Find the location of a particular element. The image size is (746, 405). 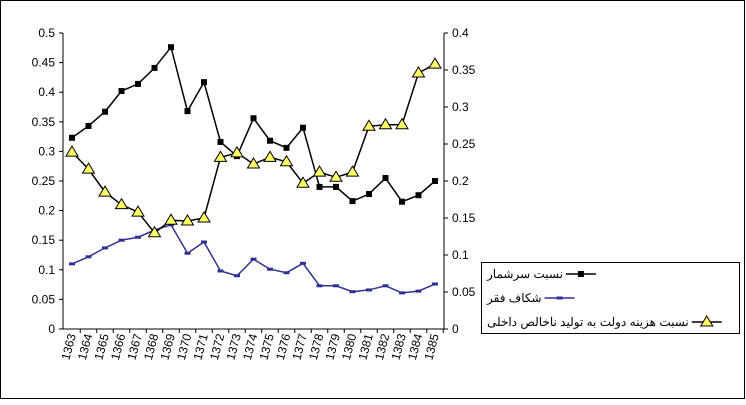

x-tick-label: 1364 is located at coordinates (85, 347).